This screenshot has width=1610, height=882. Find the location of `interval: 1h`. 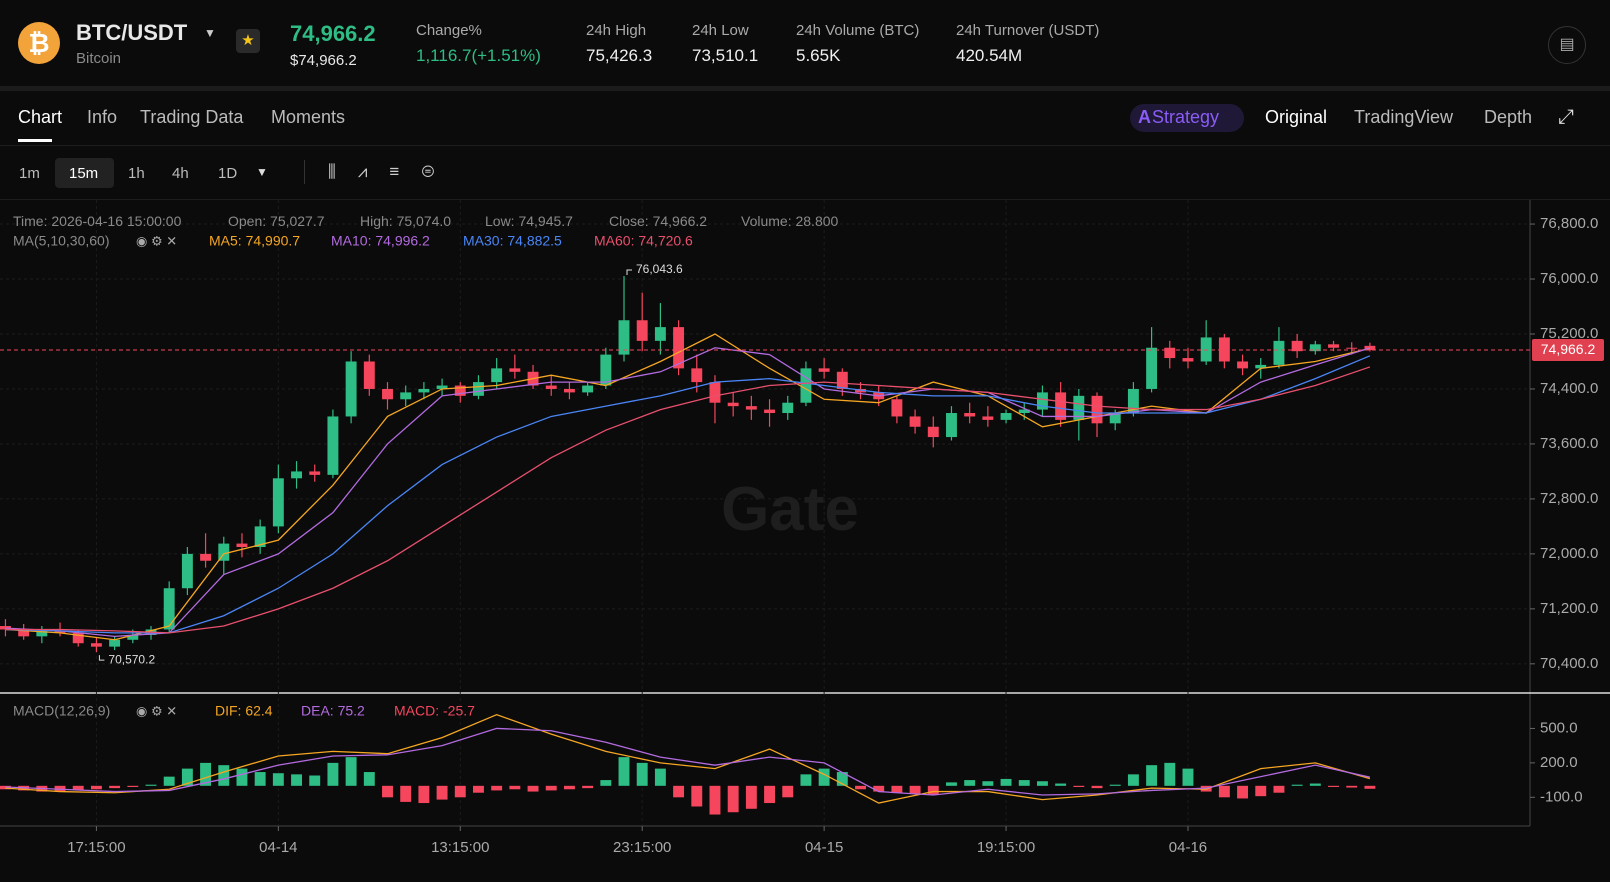

interval: 1h is located at coordinates (136, 173).